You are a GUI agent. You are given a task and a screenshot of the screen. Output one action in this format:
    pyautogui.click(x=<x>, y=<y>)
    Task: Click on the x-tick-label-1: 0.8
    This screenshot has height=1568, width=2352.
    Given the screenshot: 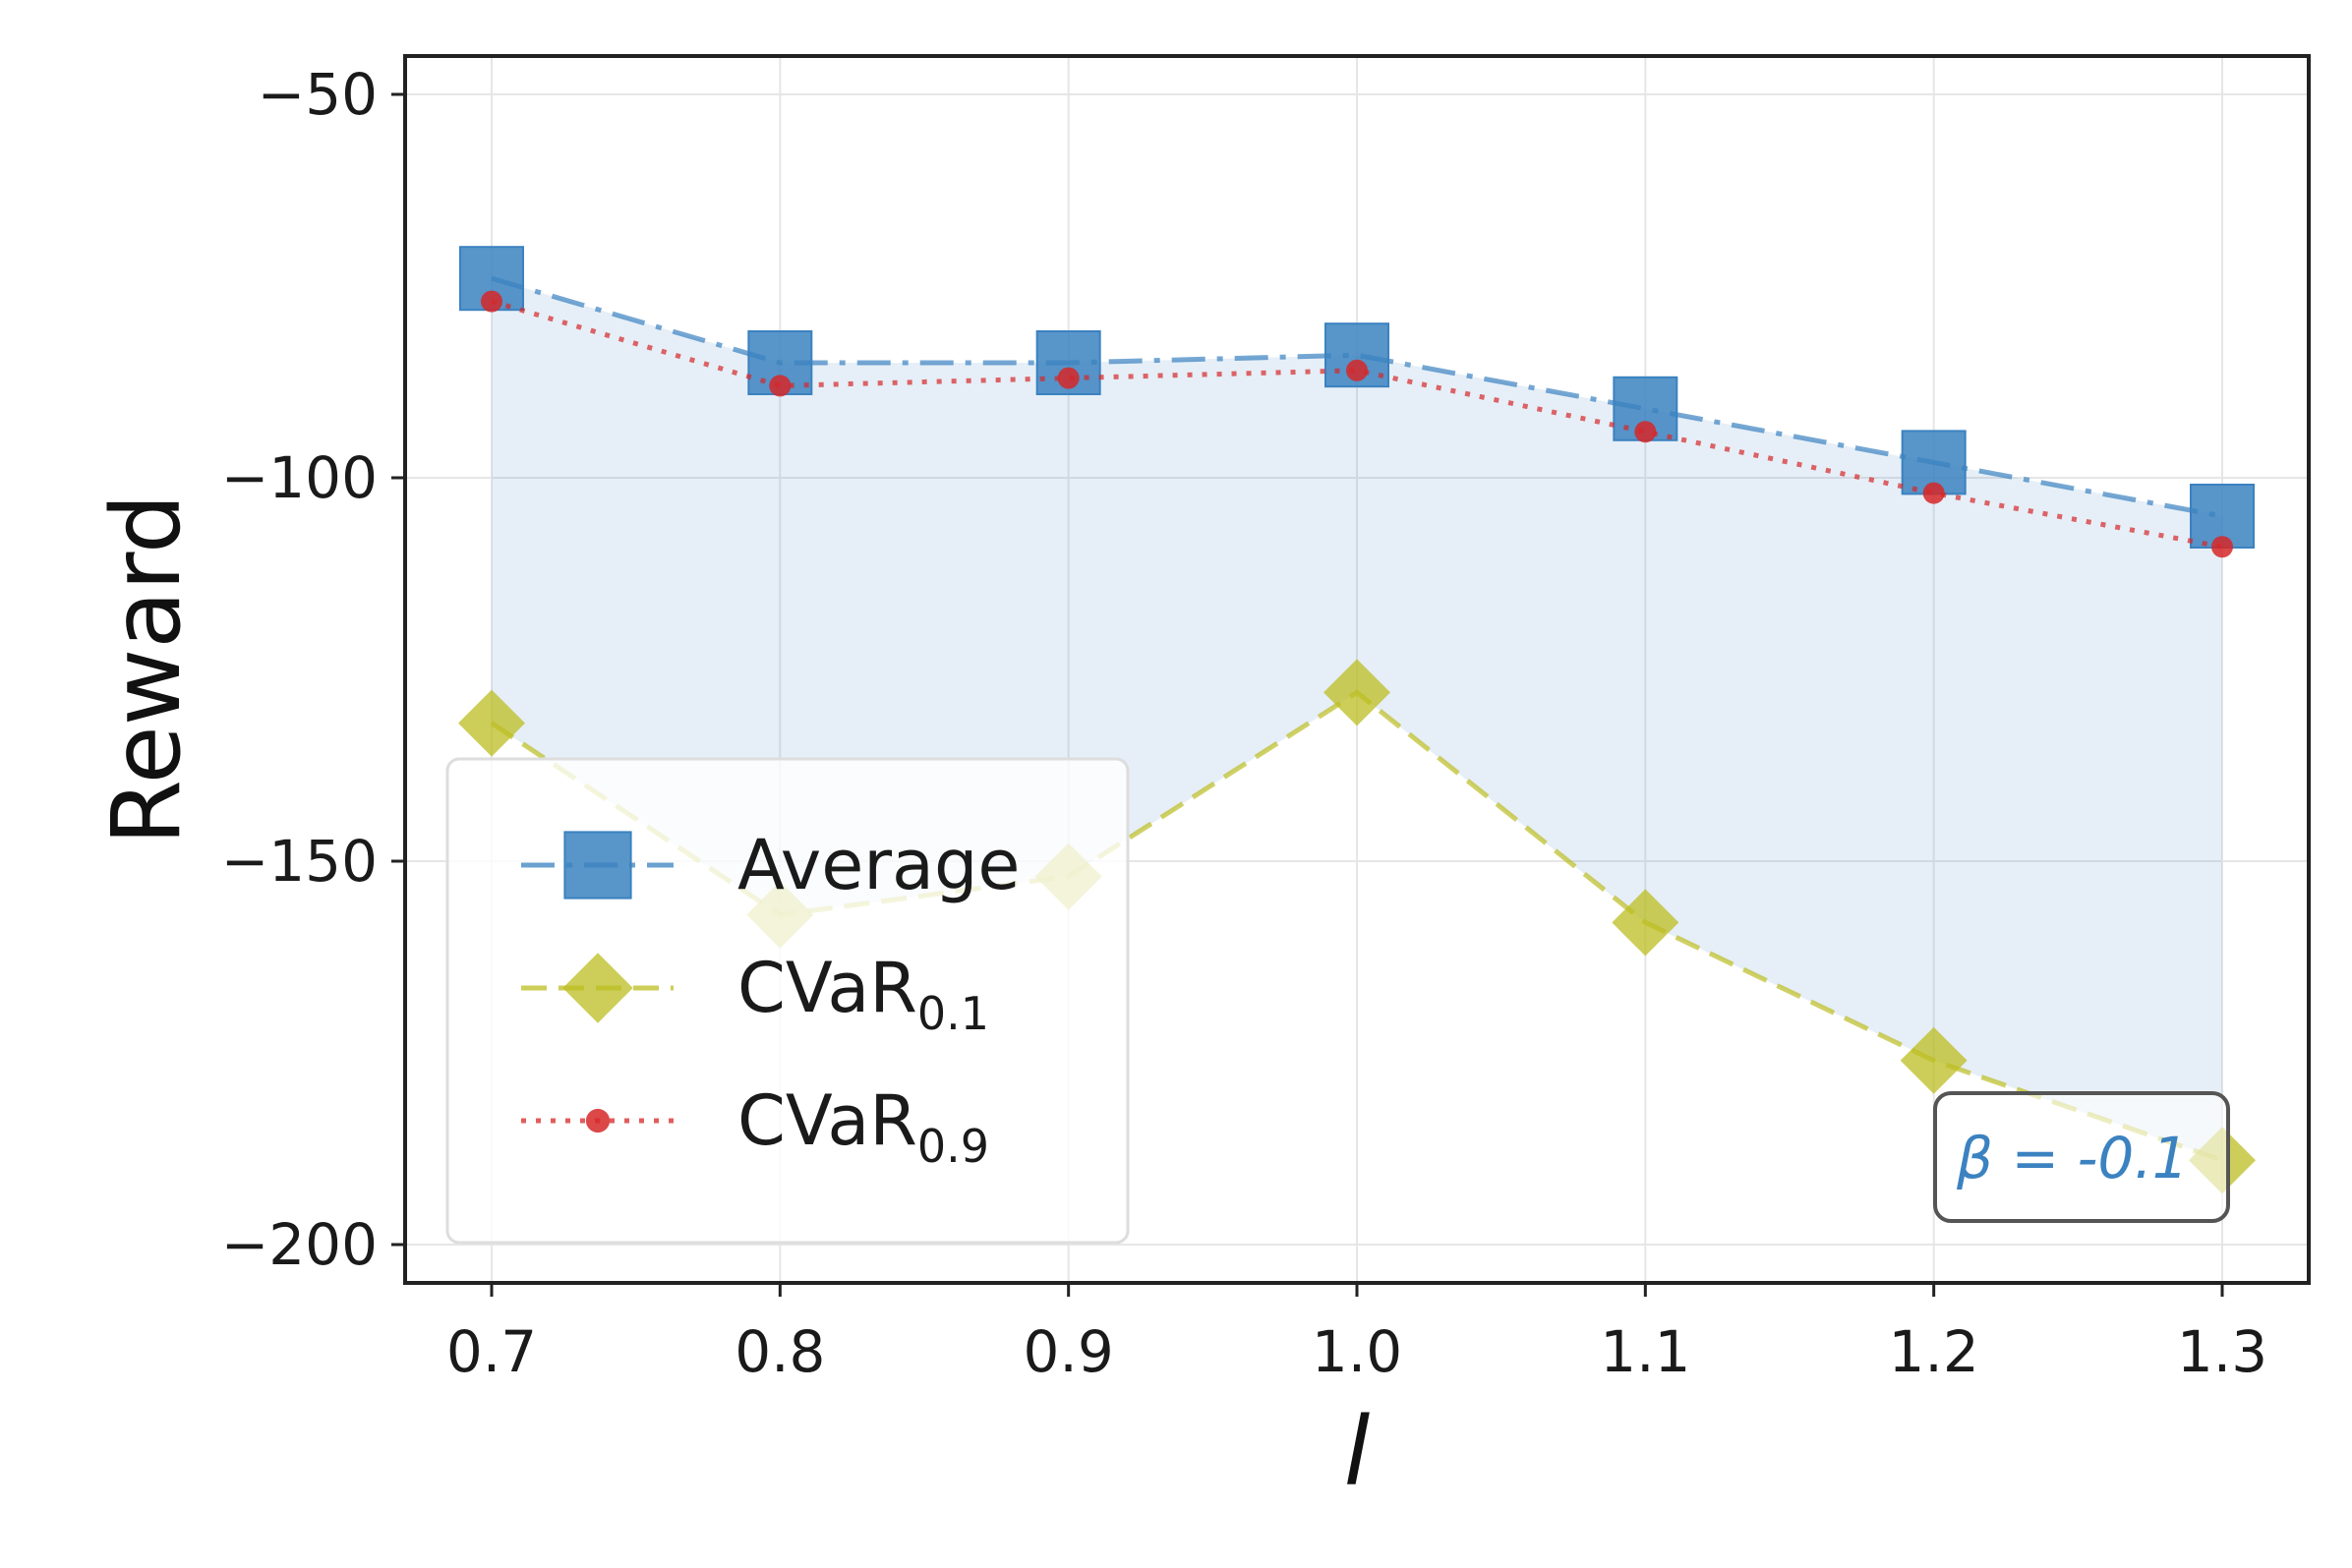 What is the action you would take?
    pyautogui.click(x=780, y=1351)
    